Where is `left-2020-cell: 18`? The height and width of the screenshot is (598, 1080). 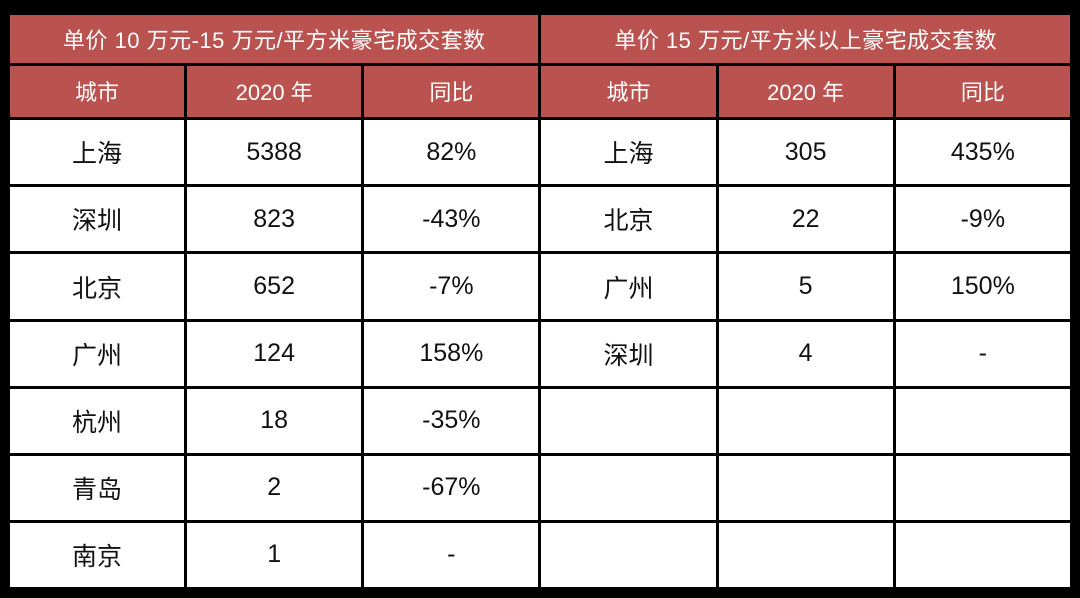
left-2020-cell: 18 is located at coordinates (274, 420).